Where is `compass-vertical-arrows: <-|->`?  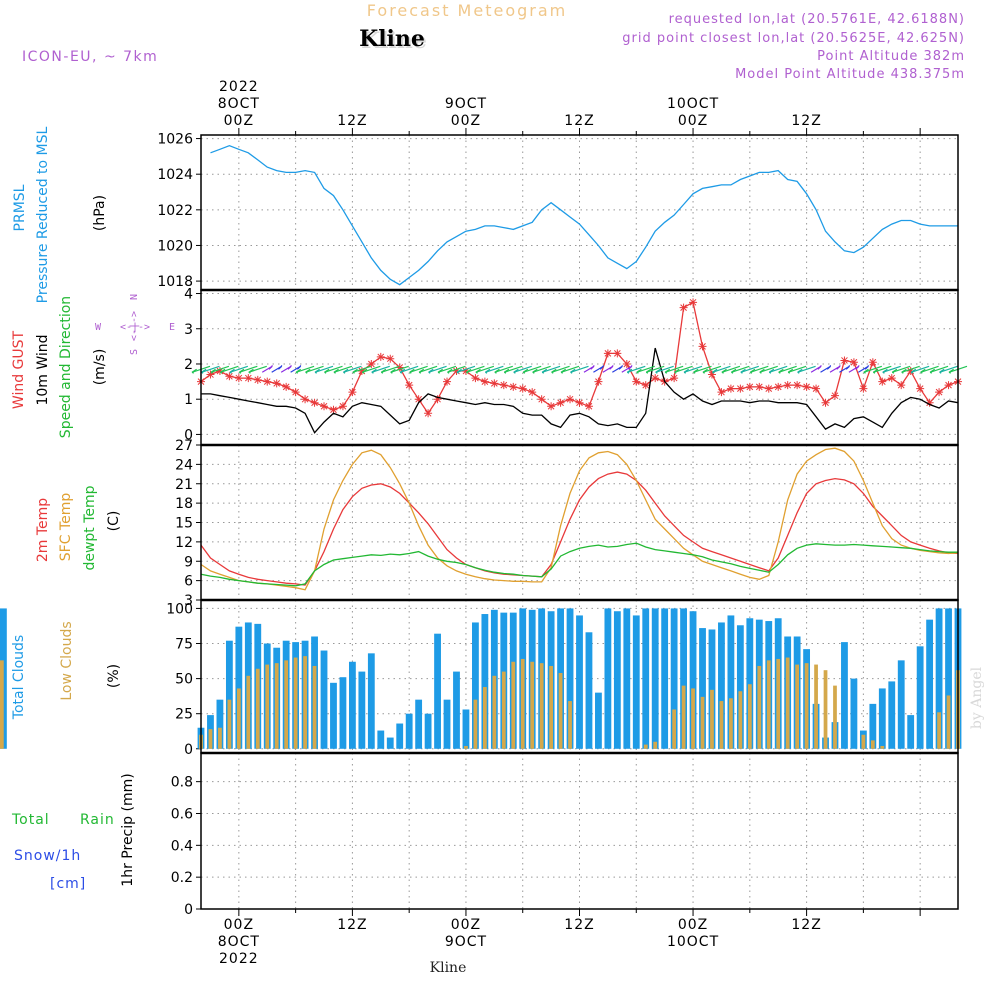
compass-vertical-arrows: <-|-> is located at coordinates (134, 326).